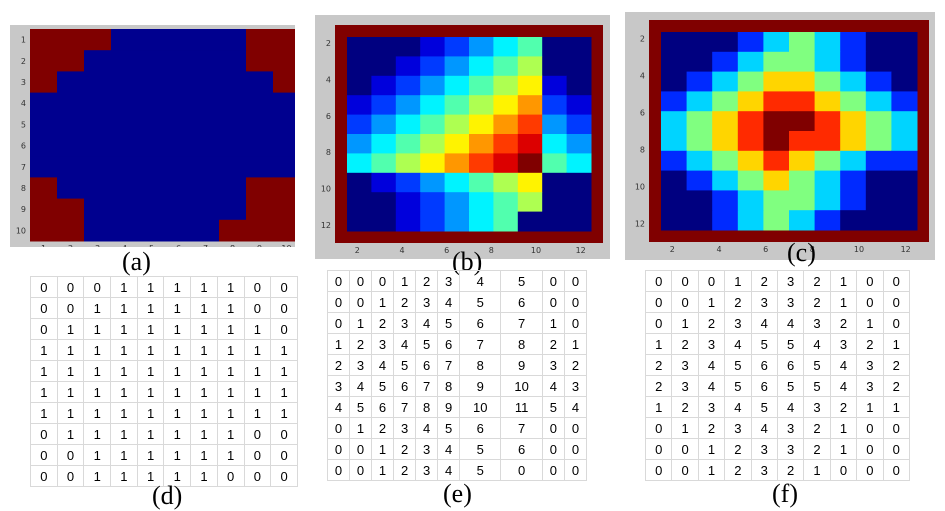  What do you see at coordinates (328, 80) in the screenshot?
I see `y-tick-label: 4` at bounding box center [328, 80].